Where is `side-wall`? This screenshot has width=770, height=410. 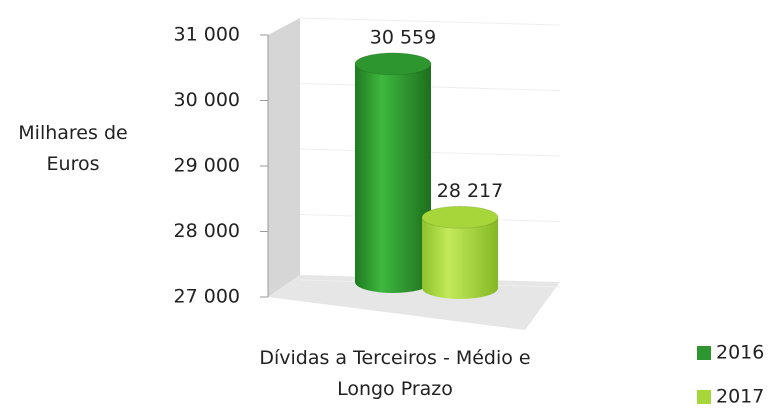
side-wall is located at coordinates (284, 157).